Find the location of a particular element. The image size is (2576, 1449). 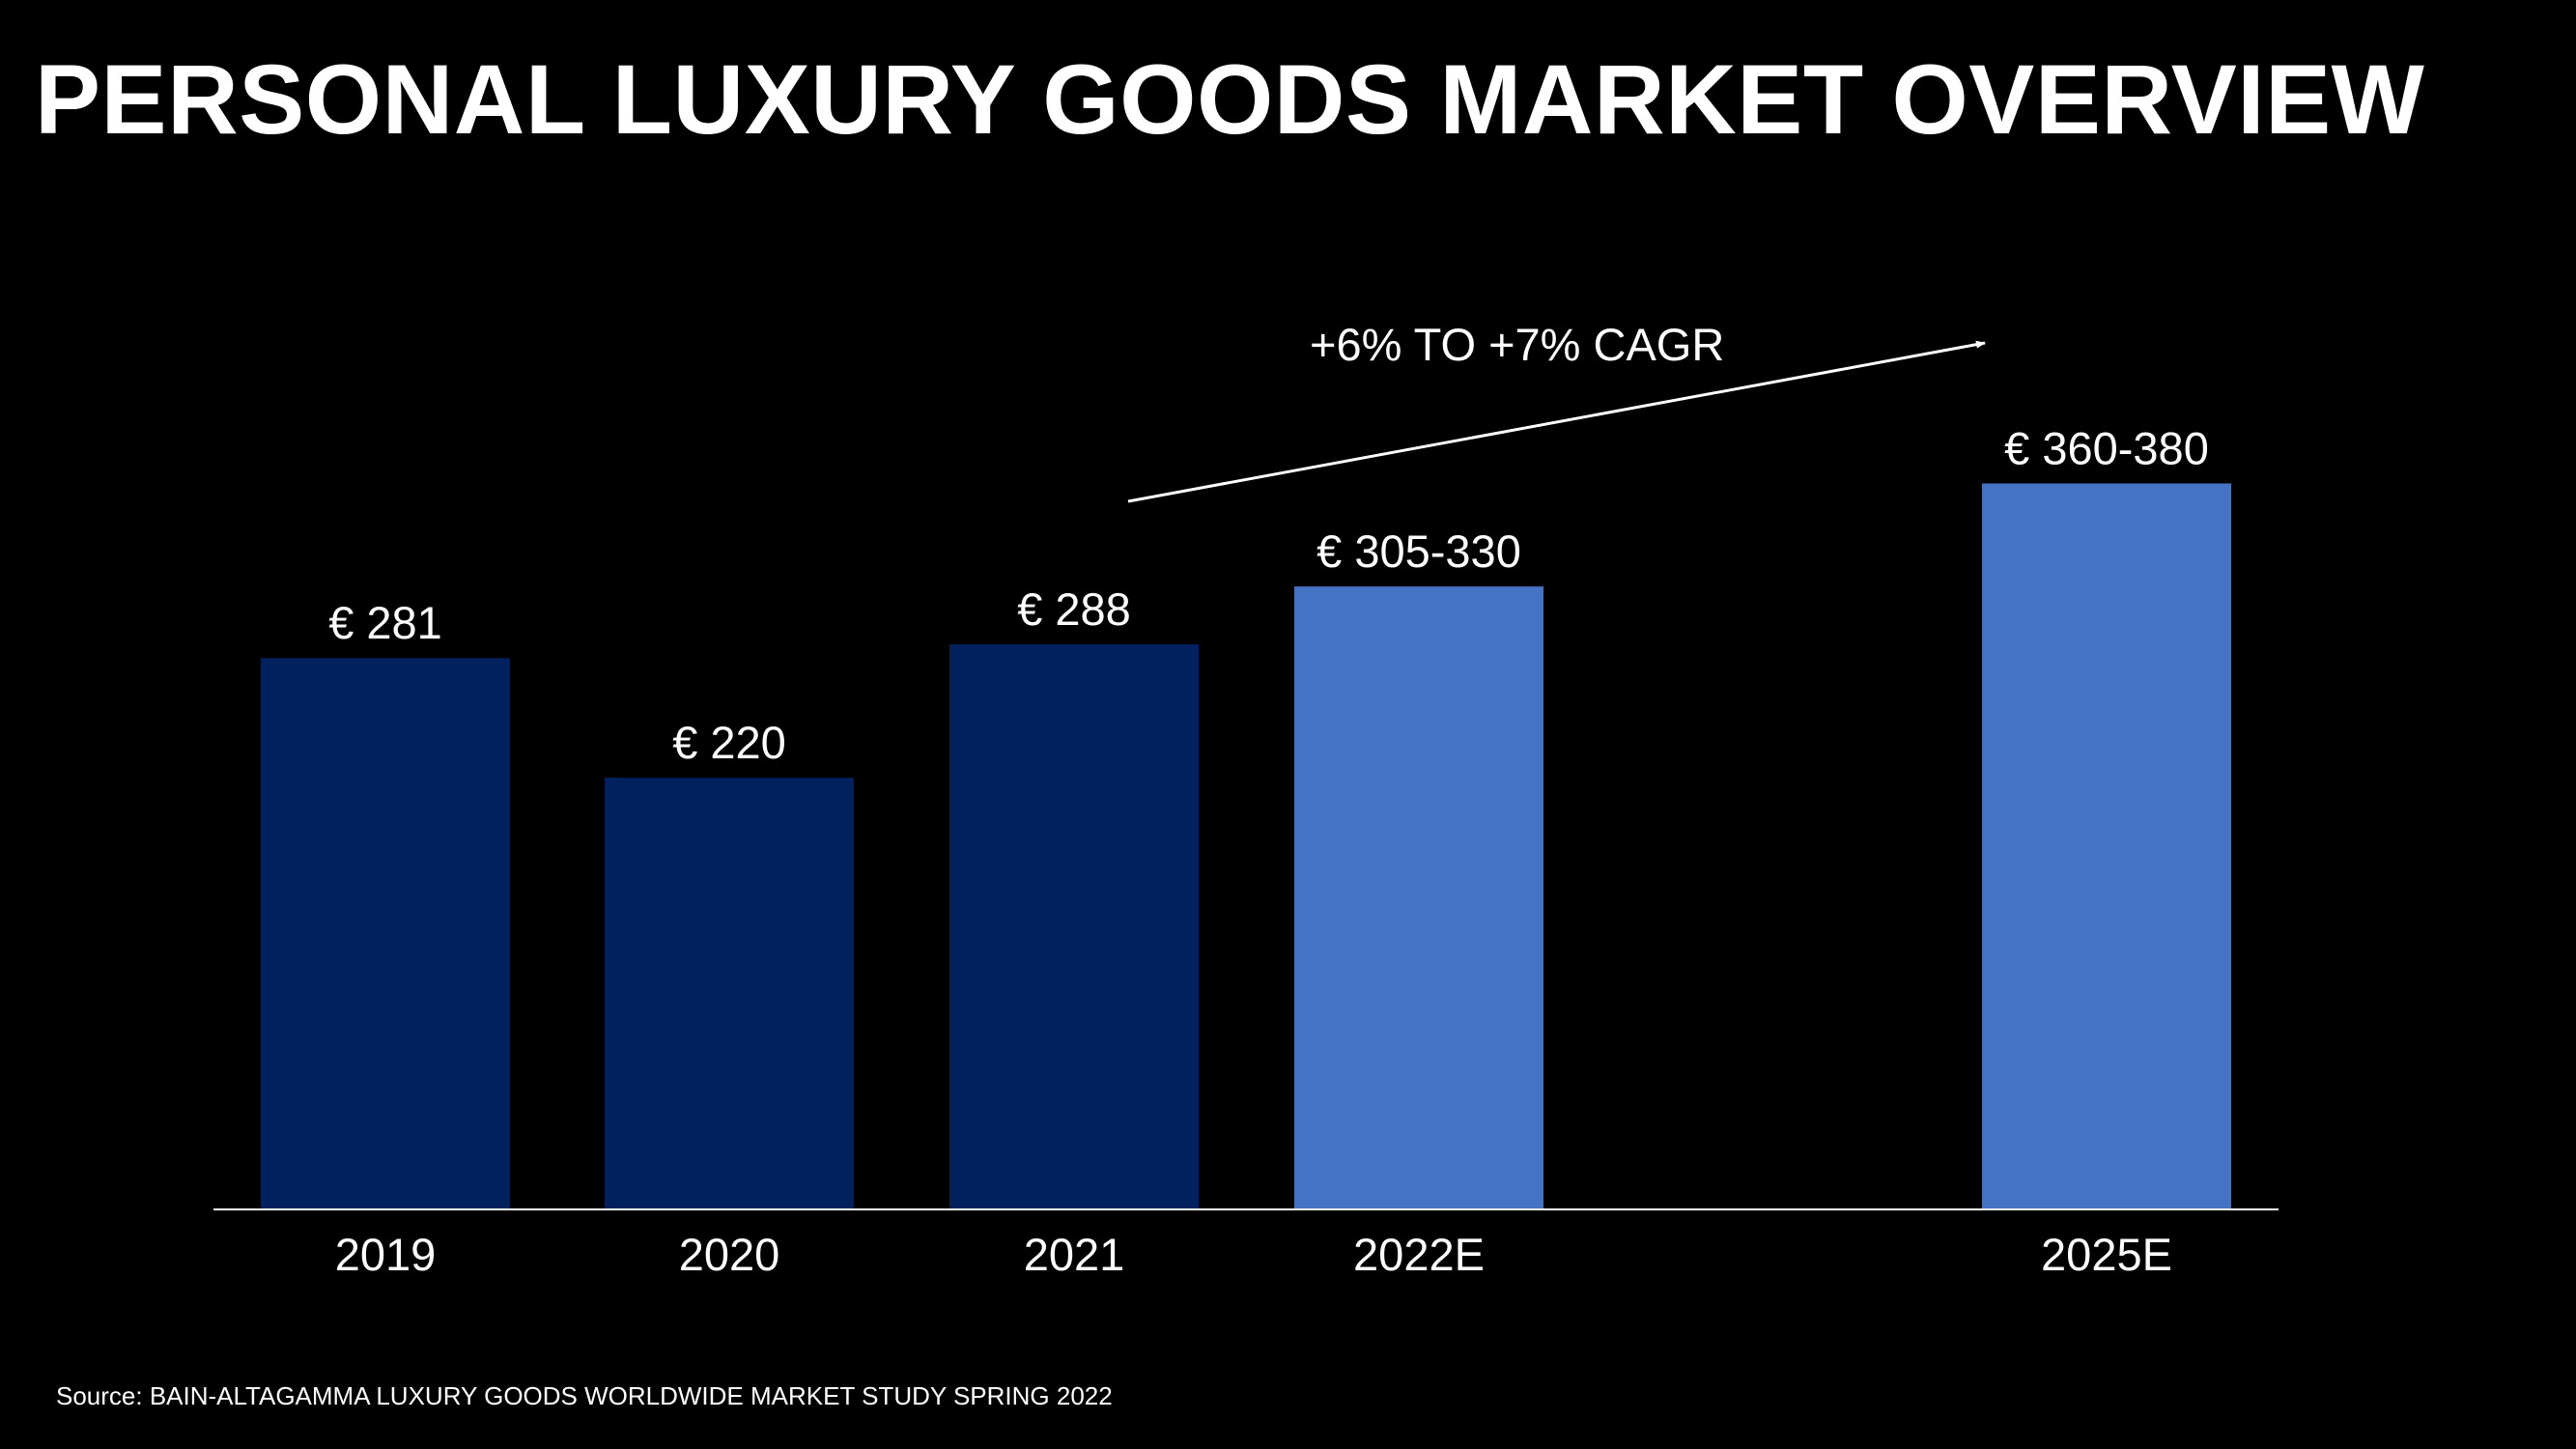

cagr-annotation: +6% TO +7% CAGR is located at coordinates (1517, 344).